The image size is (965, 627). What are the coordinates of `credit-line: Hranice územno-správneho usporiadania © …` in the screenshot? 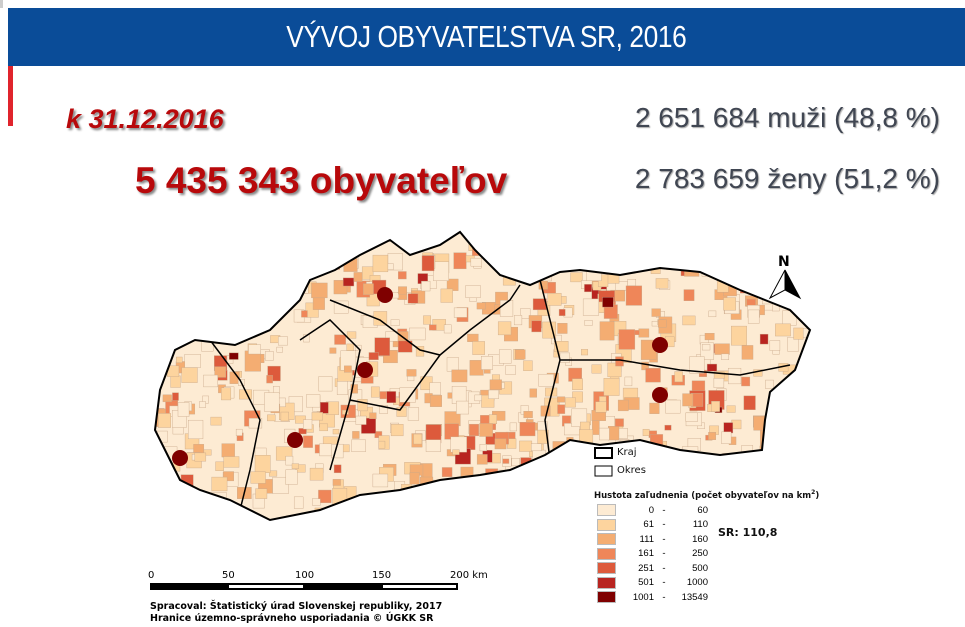 It's located at (292, 618).